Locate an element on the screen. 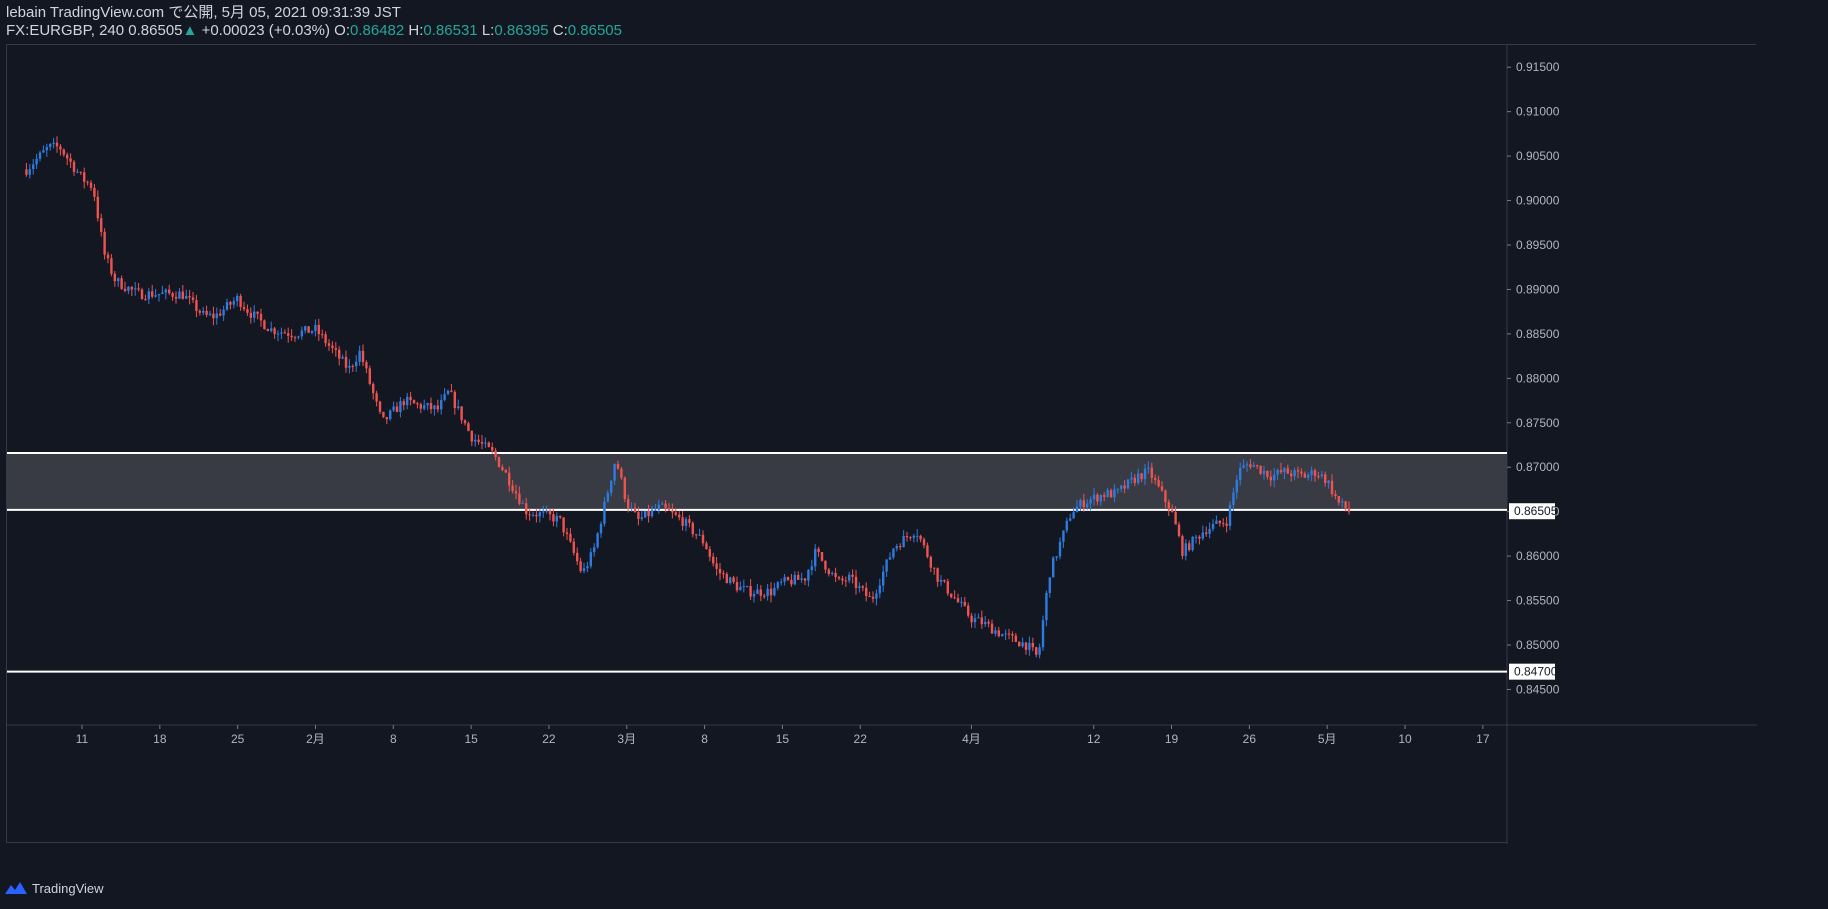  high-value: 0.86531 is located at coordinates (450, 30).